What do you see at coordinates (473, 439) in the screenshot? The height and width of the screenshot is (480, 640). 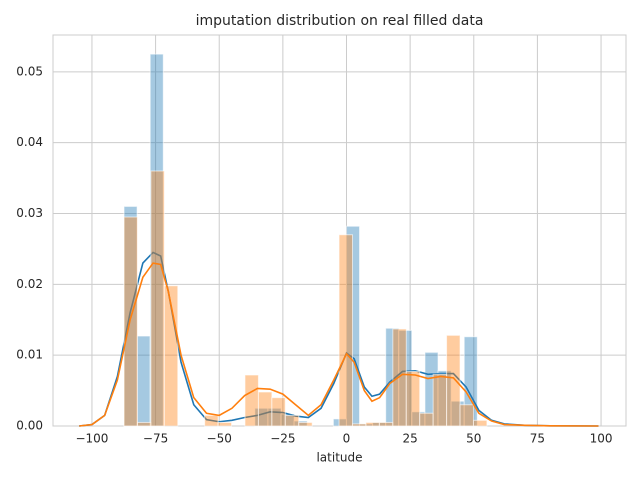 I see `x-tick-label: 50` at bounding box center [473, 439].